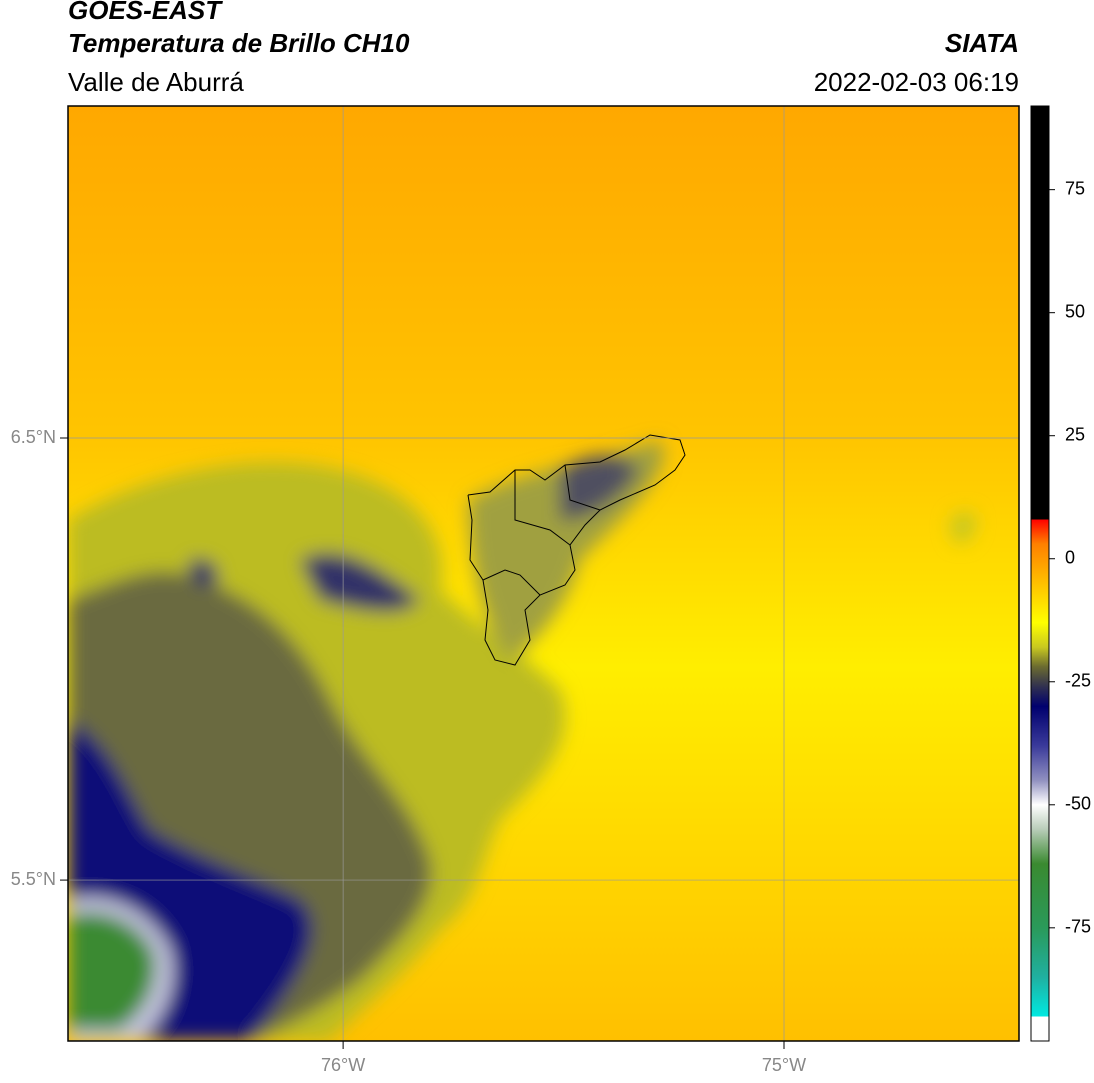  What do you see at coordinates (239, 43) in the screenshot?
I see `subtitle: Temperatura de Brillo CH10` at bounding box center [239, 43].